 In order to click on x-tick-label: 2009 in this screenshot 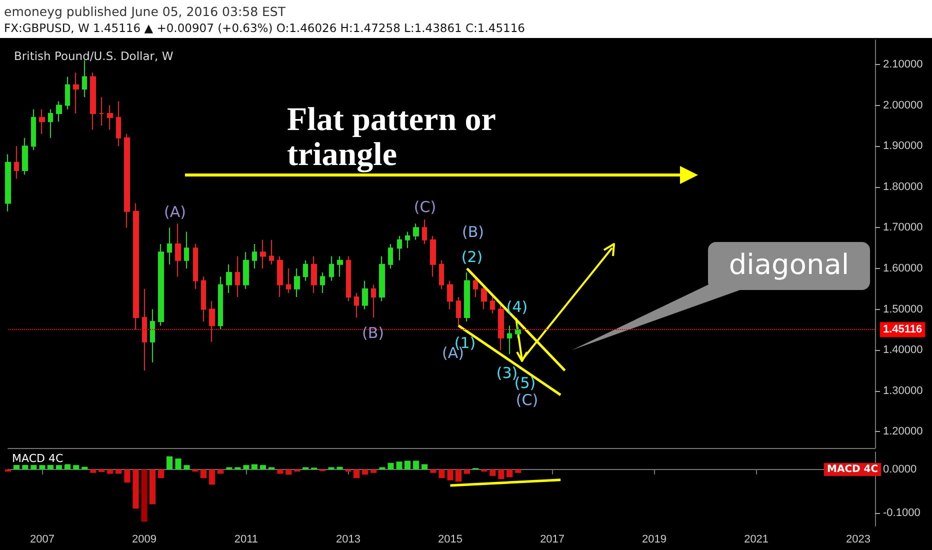, I will do `click(144, 540)`.